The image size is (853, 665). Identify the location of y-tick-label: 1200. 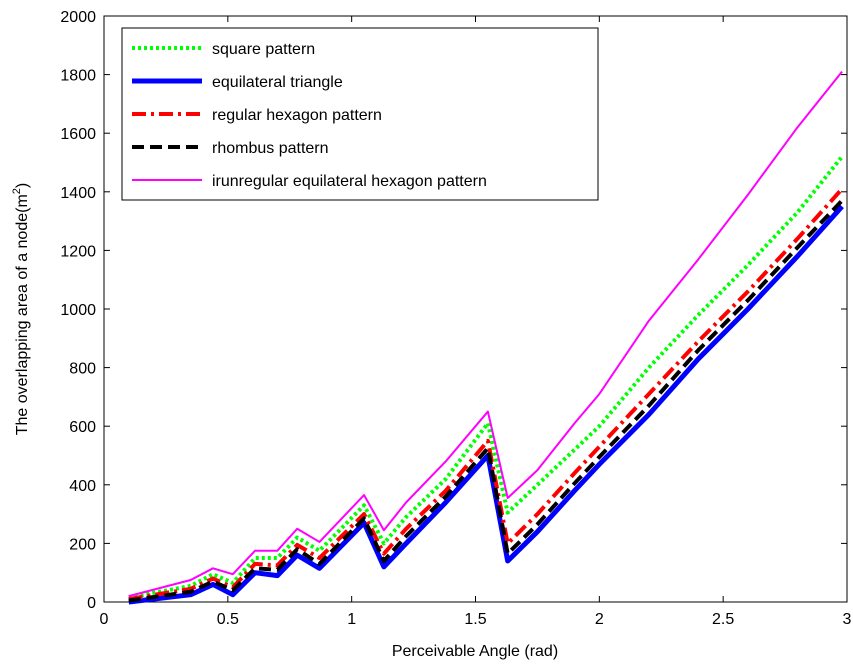
(78, 251).